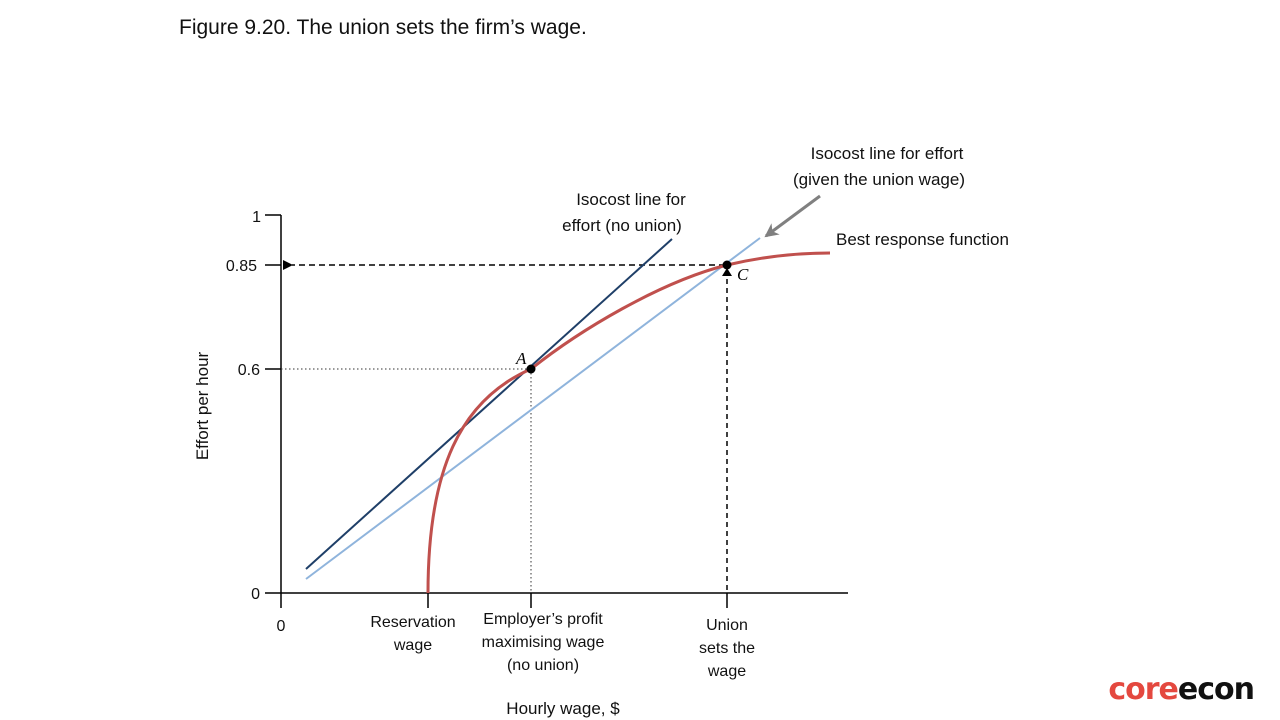 The height and width of the screenshot is (720, 1280). I want to click on point-c, so click(727, 265).